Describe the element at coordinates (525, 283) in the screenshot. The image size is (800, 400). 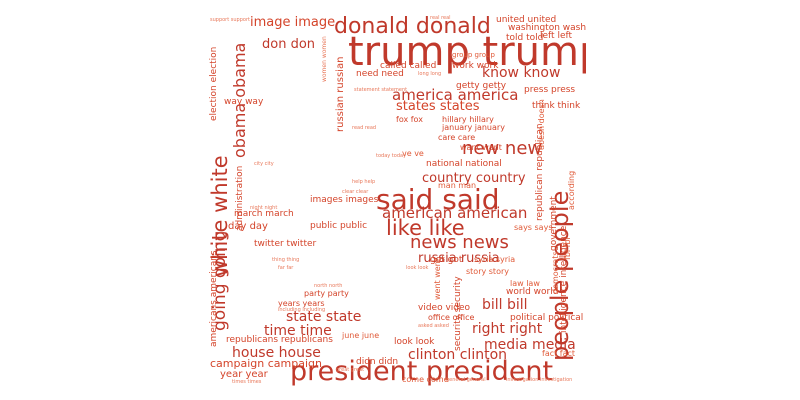
I see `cloud-word: law law` at that location.